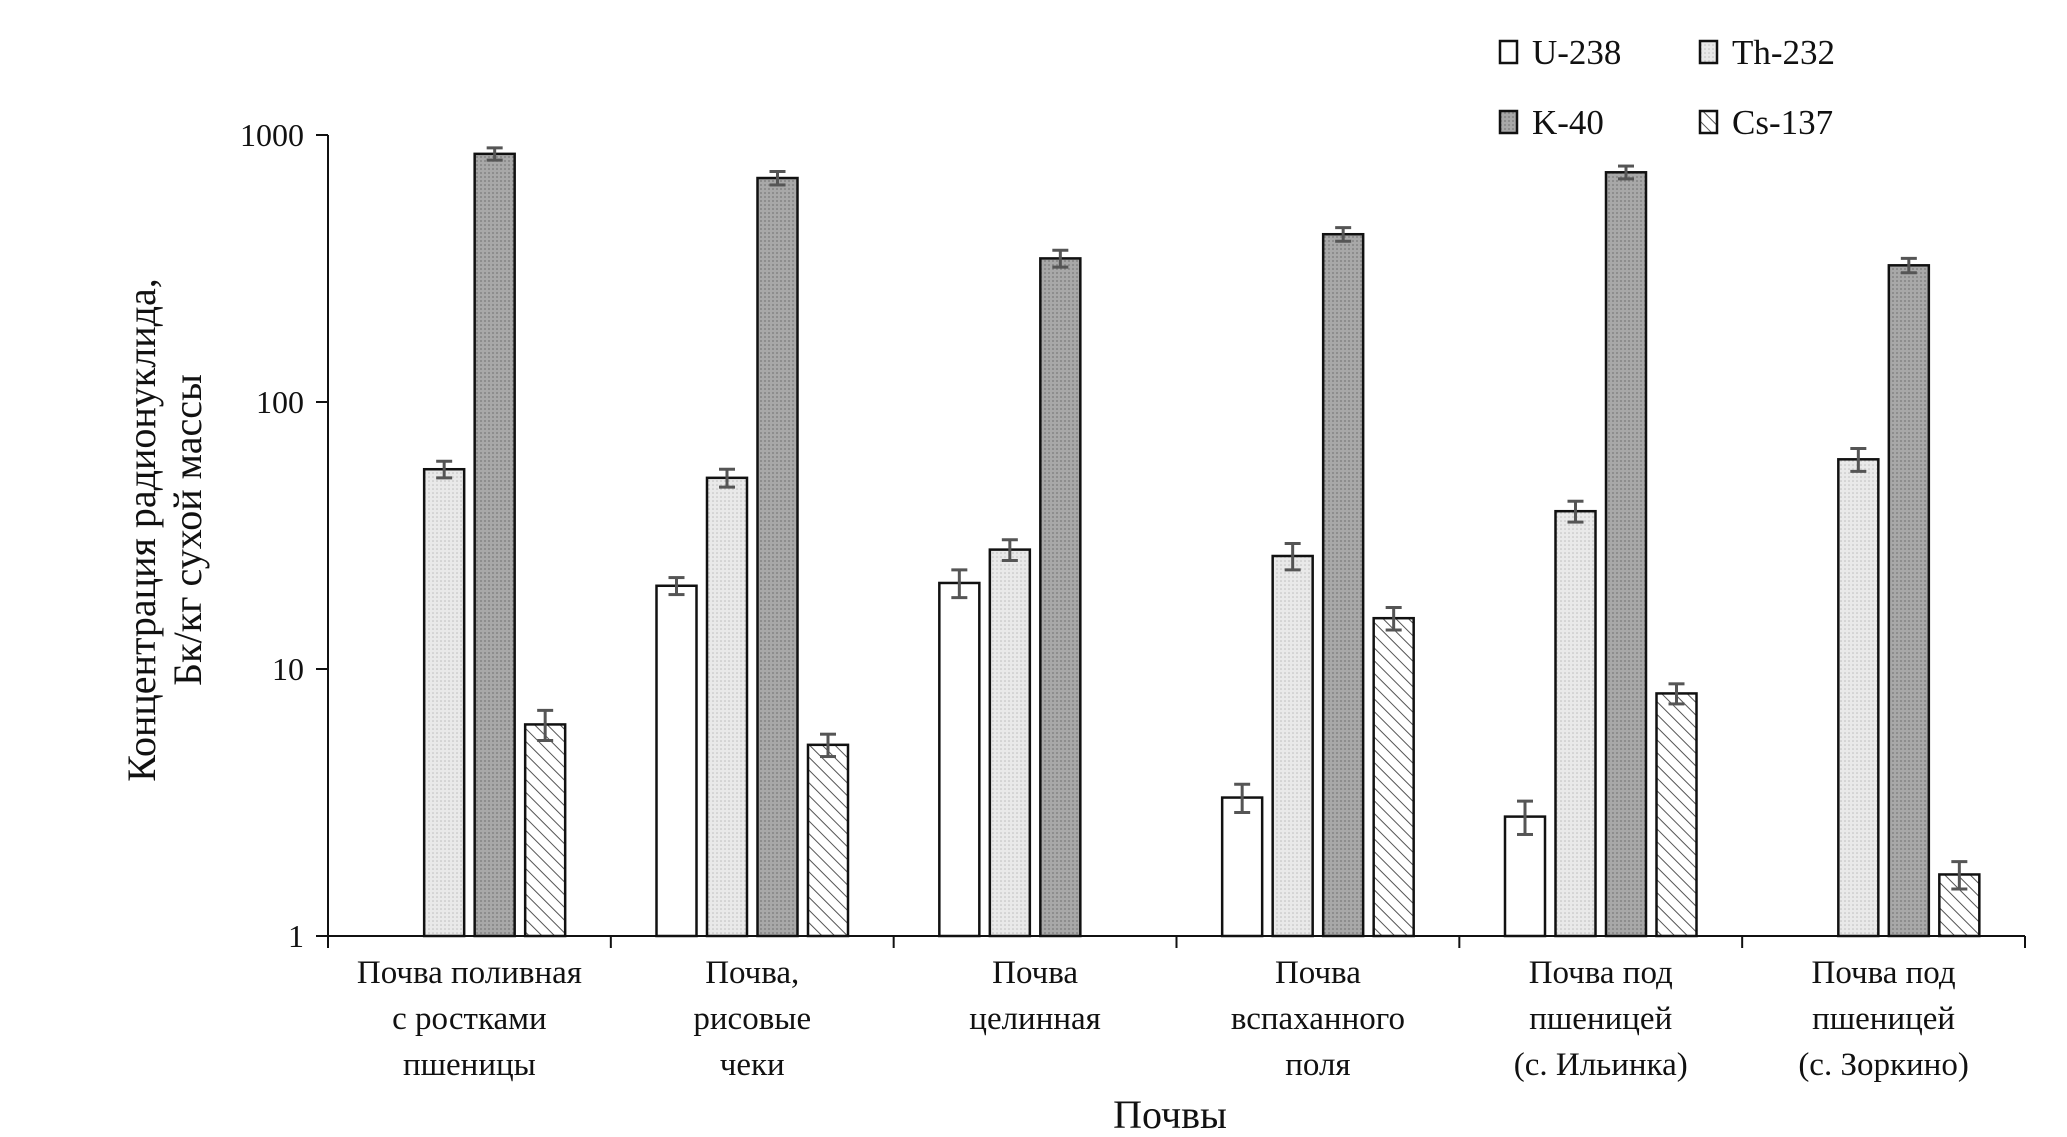 Image resolution: width=2067 pixels, height=1137 pixels. What do you see at coordinates (1576, 52) in the screenshot?
I see `legend-label-u238: U-238` at bounding box center [1576, 52].